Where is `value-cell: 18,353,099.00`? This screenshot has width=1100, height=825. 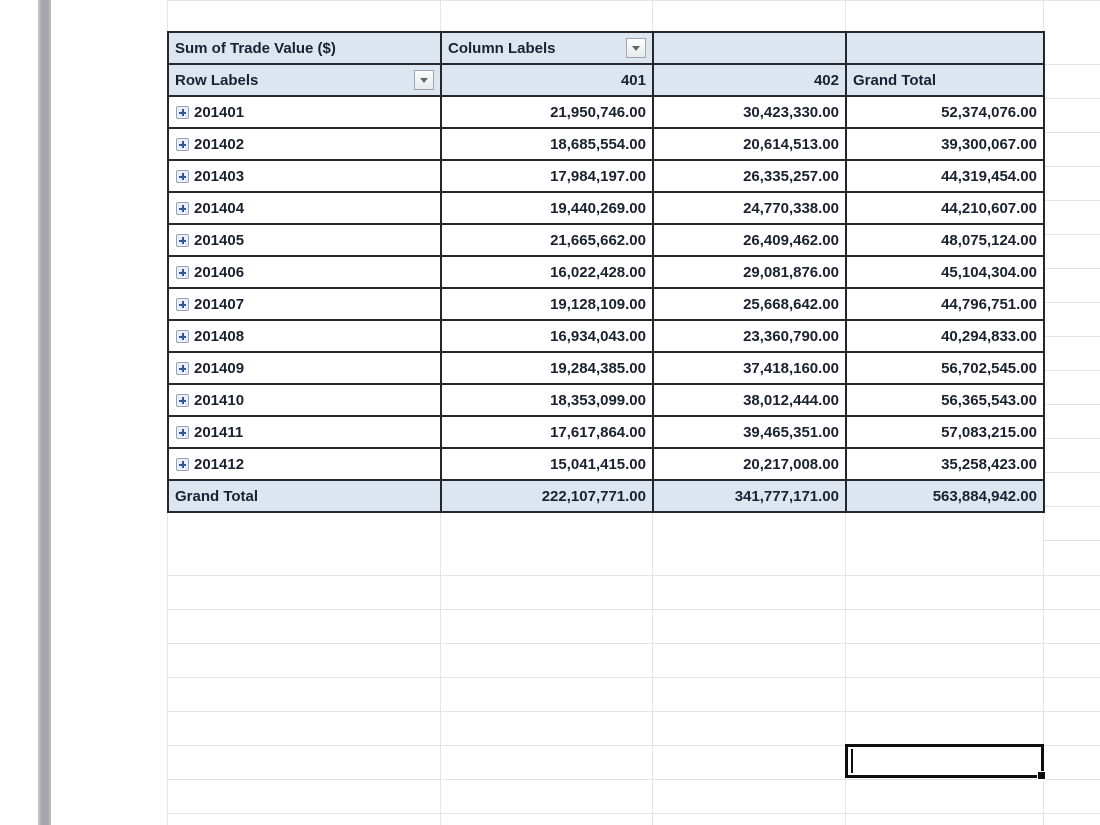 value-cell: 18,353,099.00 is located at coordinates (547, 400).